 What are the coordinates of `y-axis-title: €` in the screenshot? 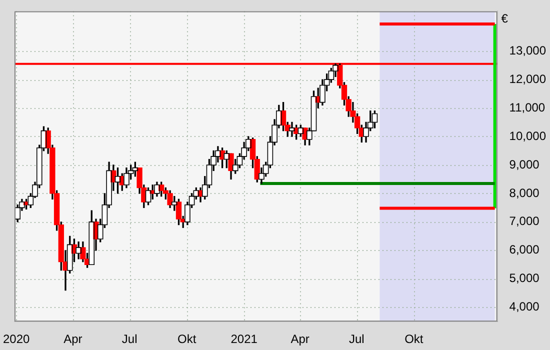 It's located at (504, 19).